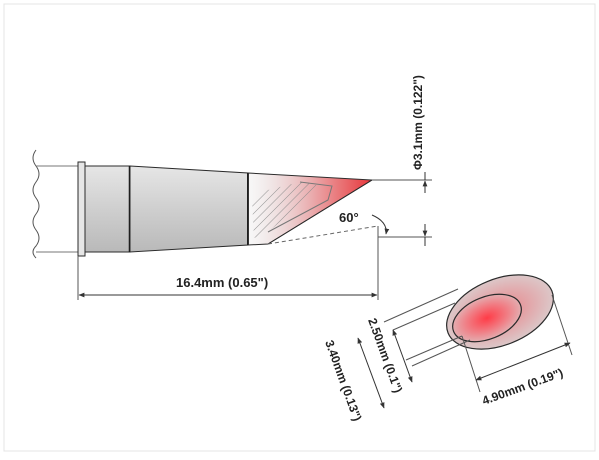  Describe the element at coordinates (36, 204) in the screenshot. I see `break-line` at that location.